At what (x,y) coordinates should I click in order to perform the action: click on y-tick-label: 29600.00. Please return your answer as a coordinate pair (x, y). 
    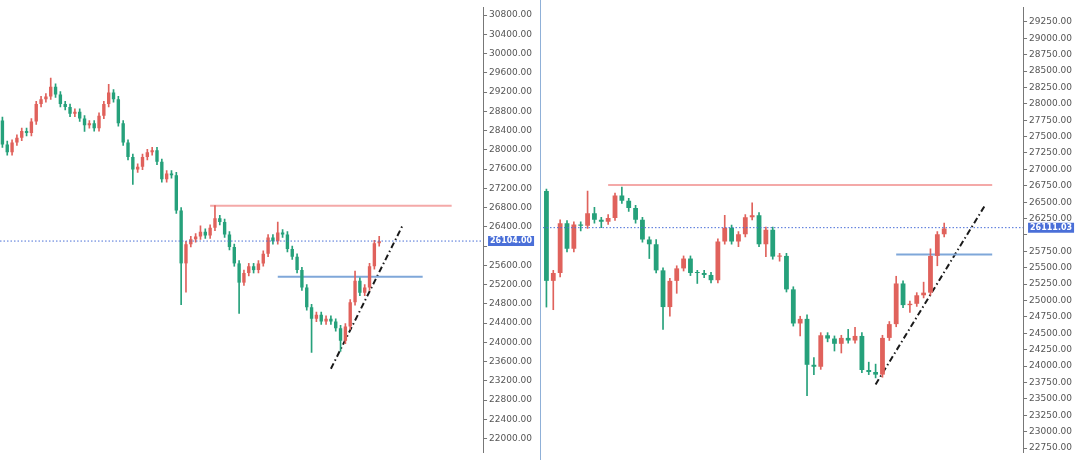
    Looking at the image, I should click on (511, 72).